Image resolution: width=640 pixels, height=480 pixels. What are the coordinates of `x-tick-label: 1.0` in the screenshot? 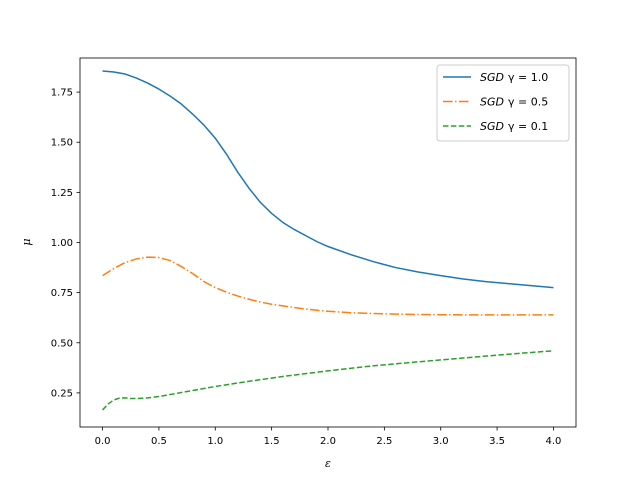 It's located at (215, 441).